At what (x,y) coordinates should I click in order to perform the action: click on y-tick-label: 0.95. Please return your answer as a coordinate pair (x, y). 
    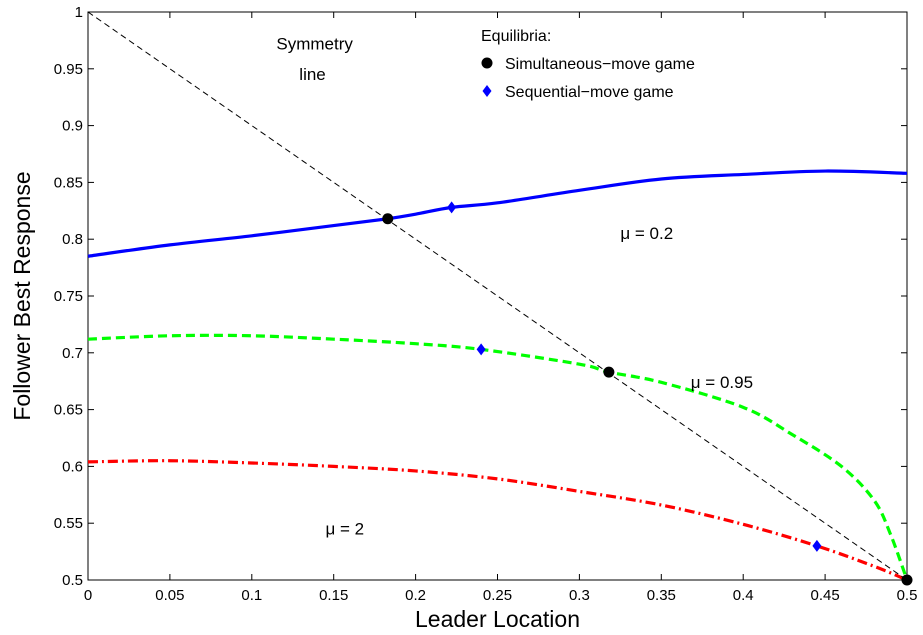
    Looking at the image, I should click on (68, 69).